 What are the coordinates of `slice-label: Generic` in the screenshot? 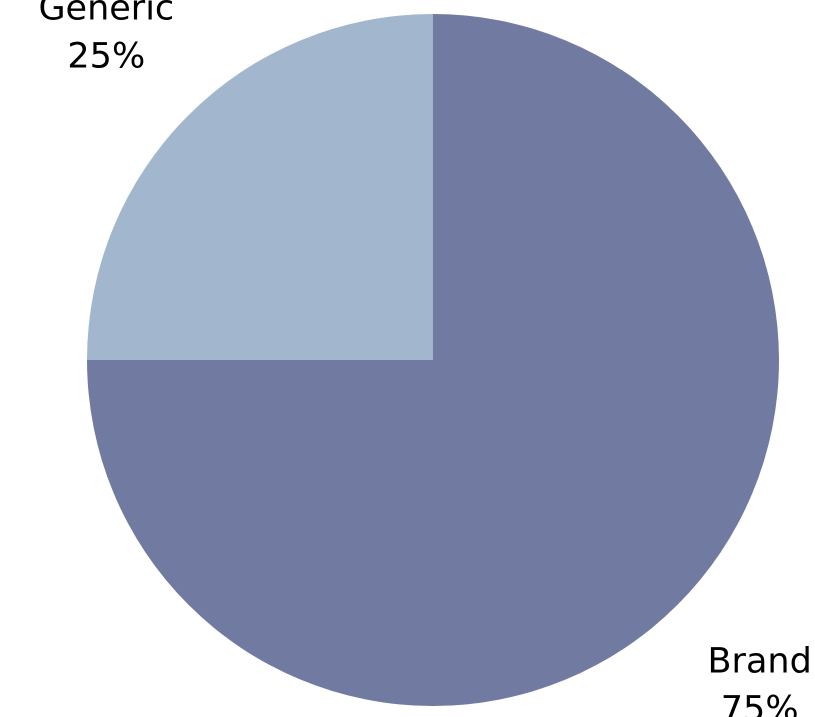 It's located at (106, 14).